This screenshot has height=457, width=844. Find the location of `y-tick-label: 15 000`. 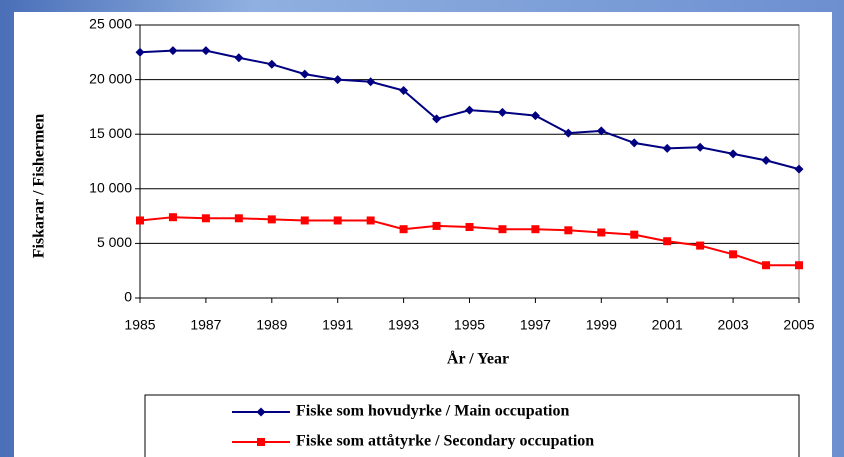

y-tick-label: 15 000 is located at coordinates (110, 133).